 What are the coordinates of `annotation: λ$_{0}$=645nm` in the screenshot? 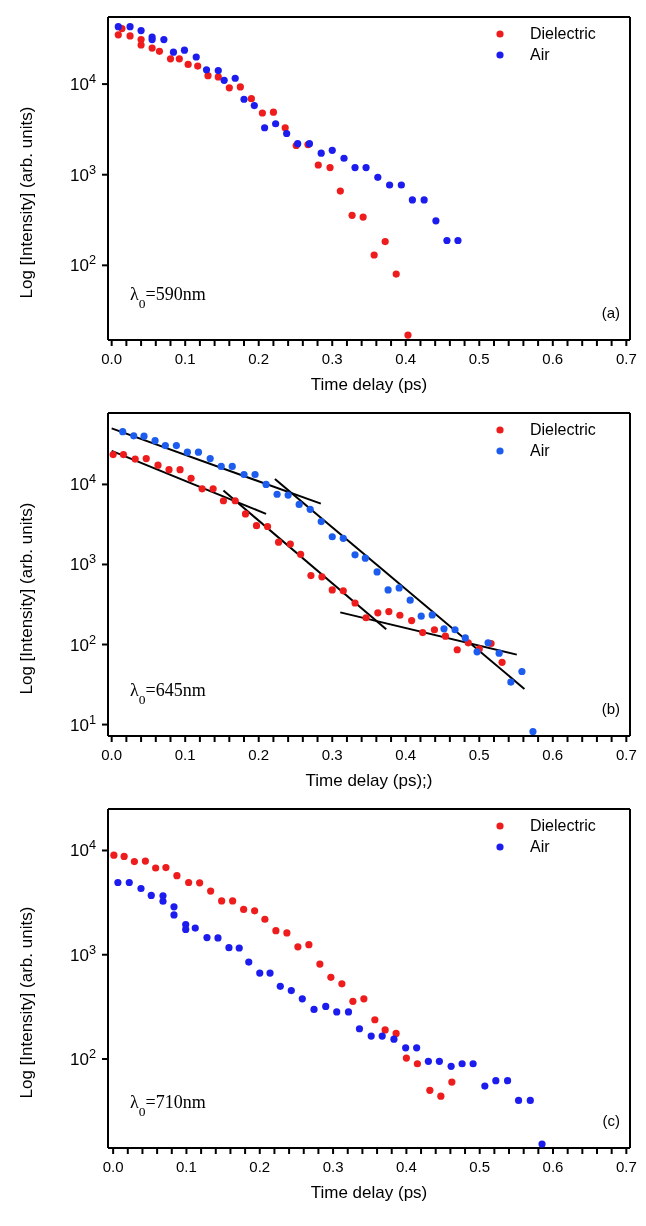 It's located at (168, 693).